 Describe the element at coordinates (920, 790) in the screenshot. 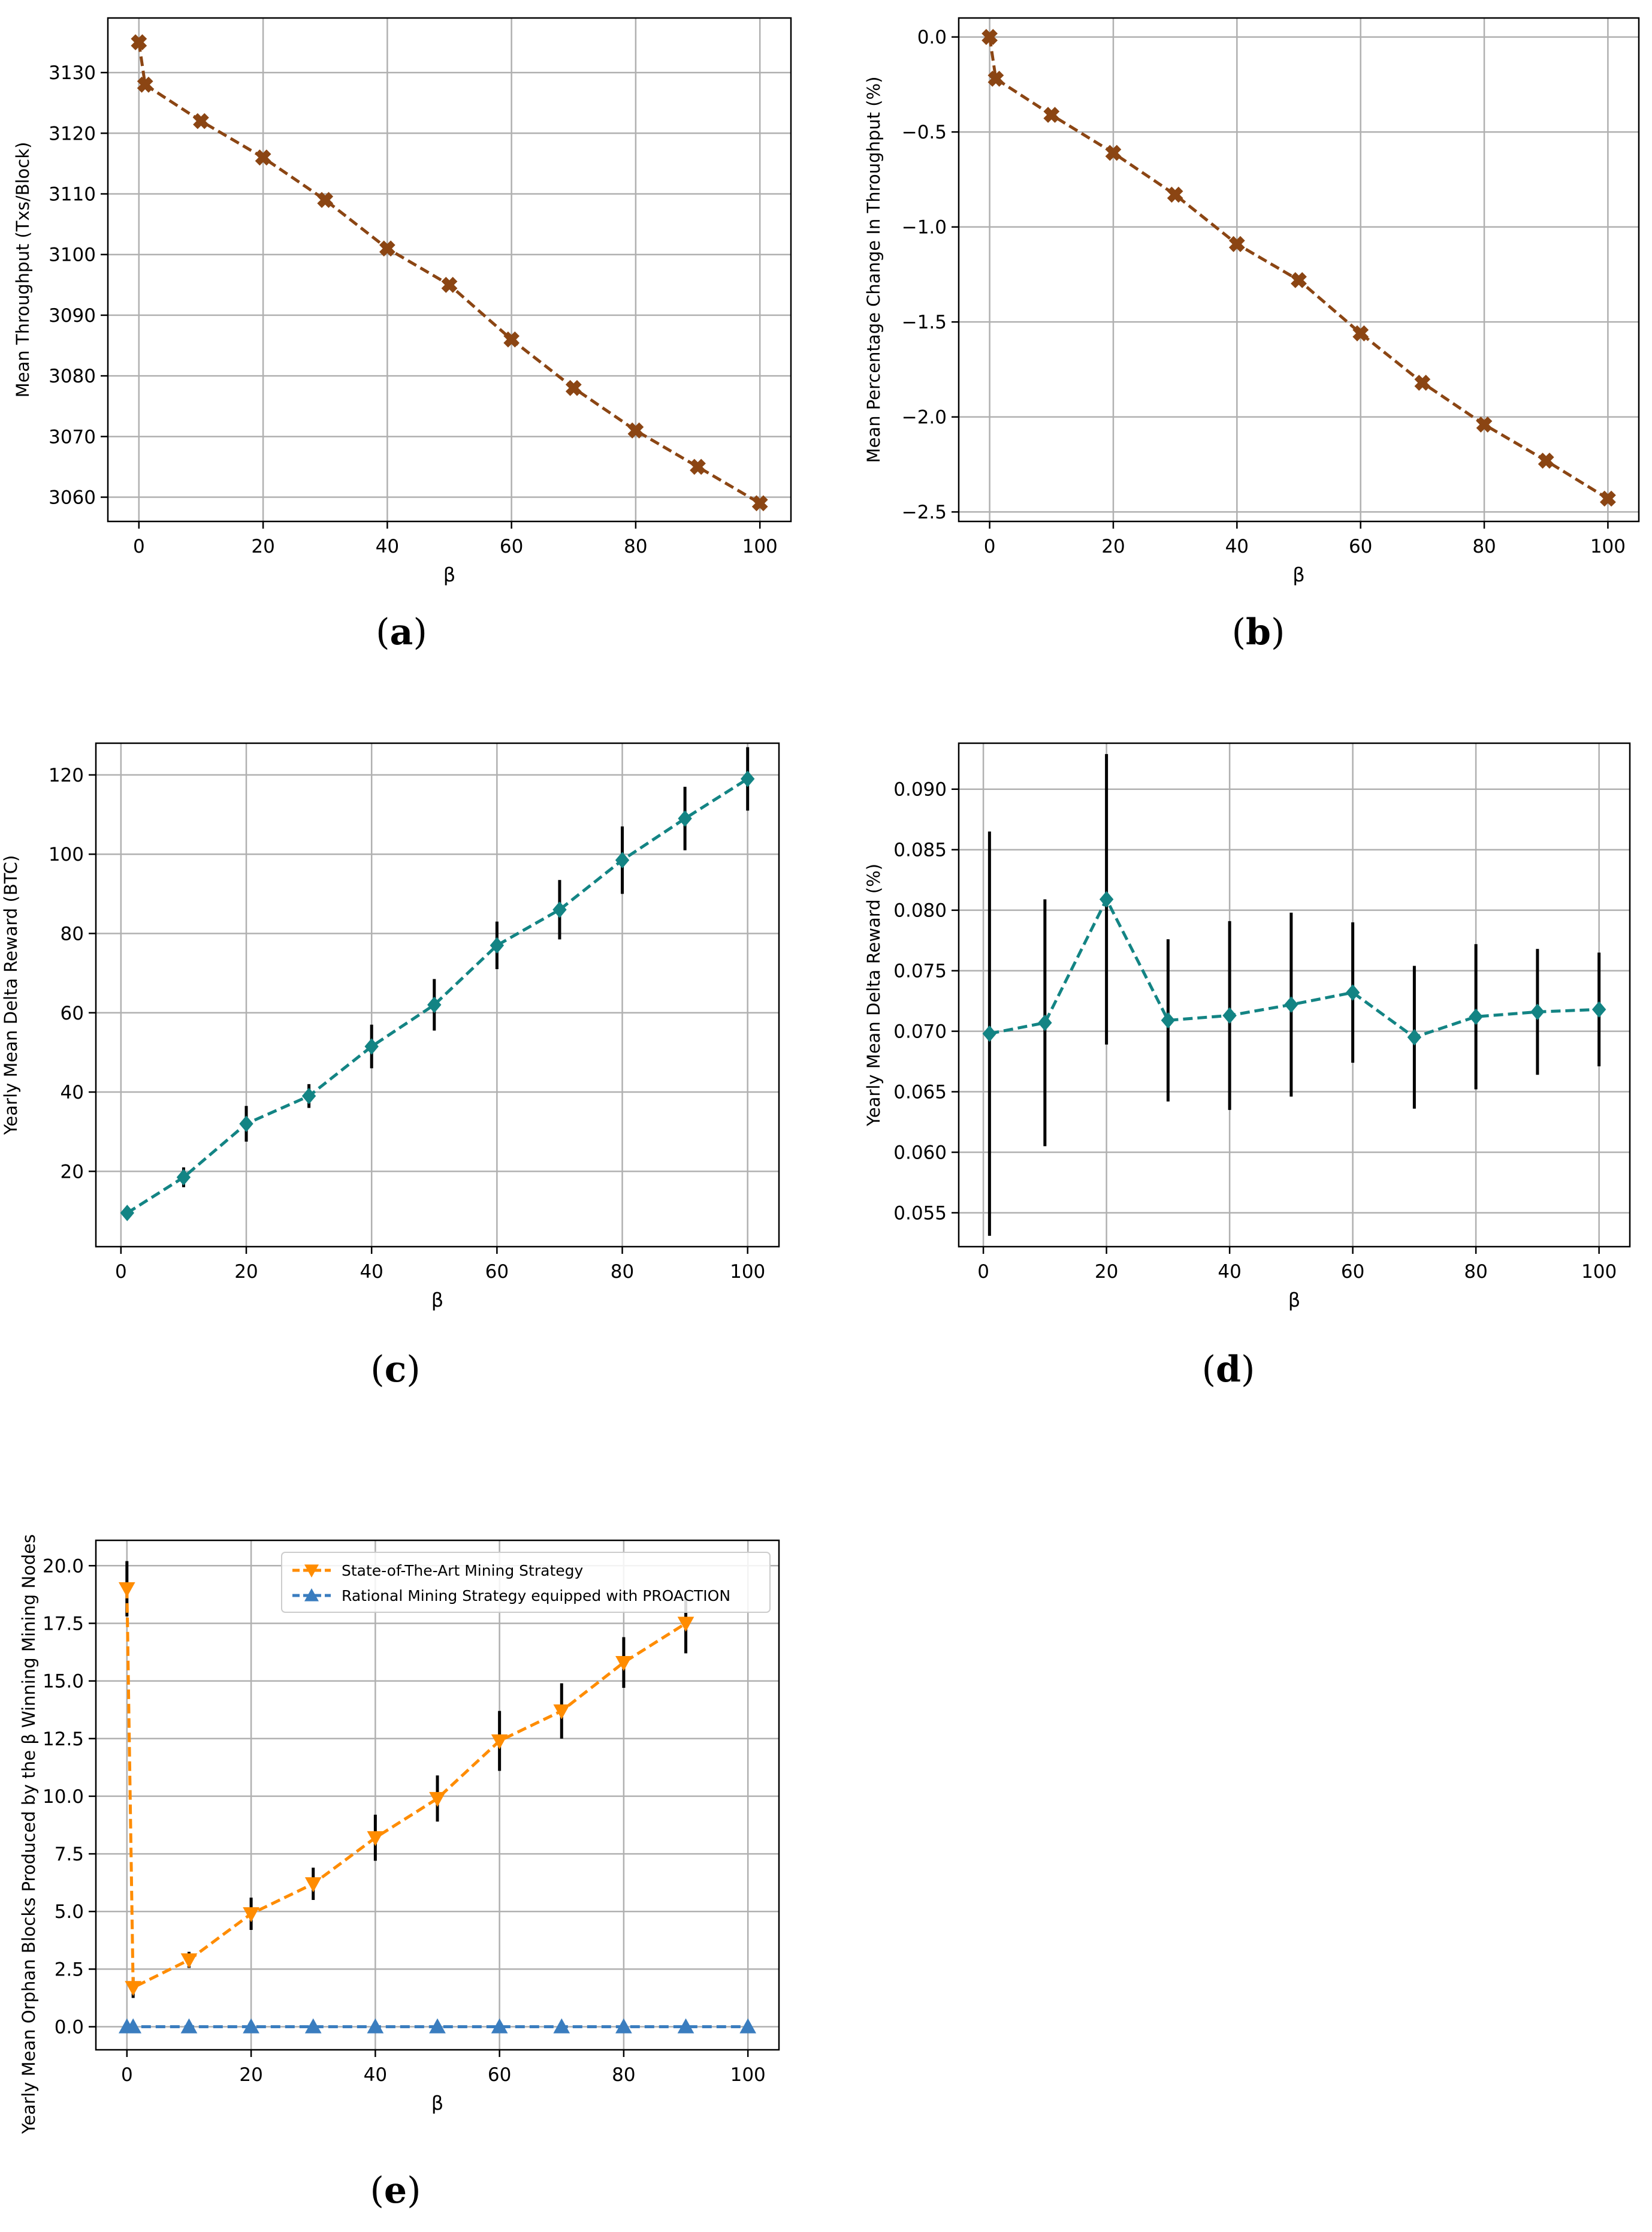

I see `y-tick-label: 0.090` at that location.